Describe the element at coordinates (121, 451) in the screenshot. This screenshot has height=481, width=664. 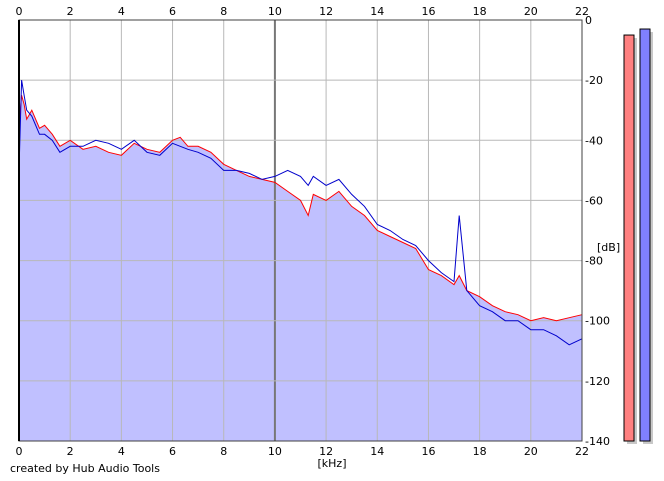
I see `x-tick-label-bottom: 4` at that location.